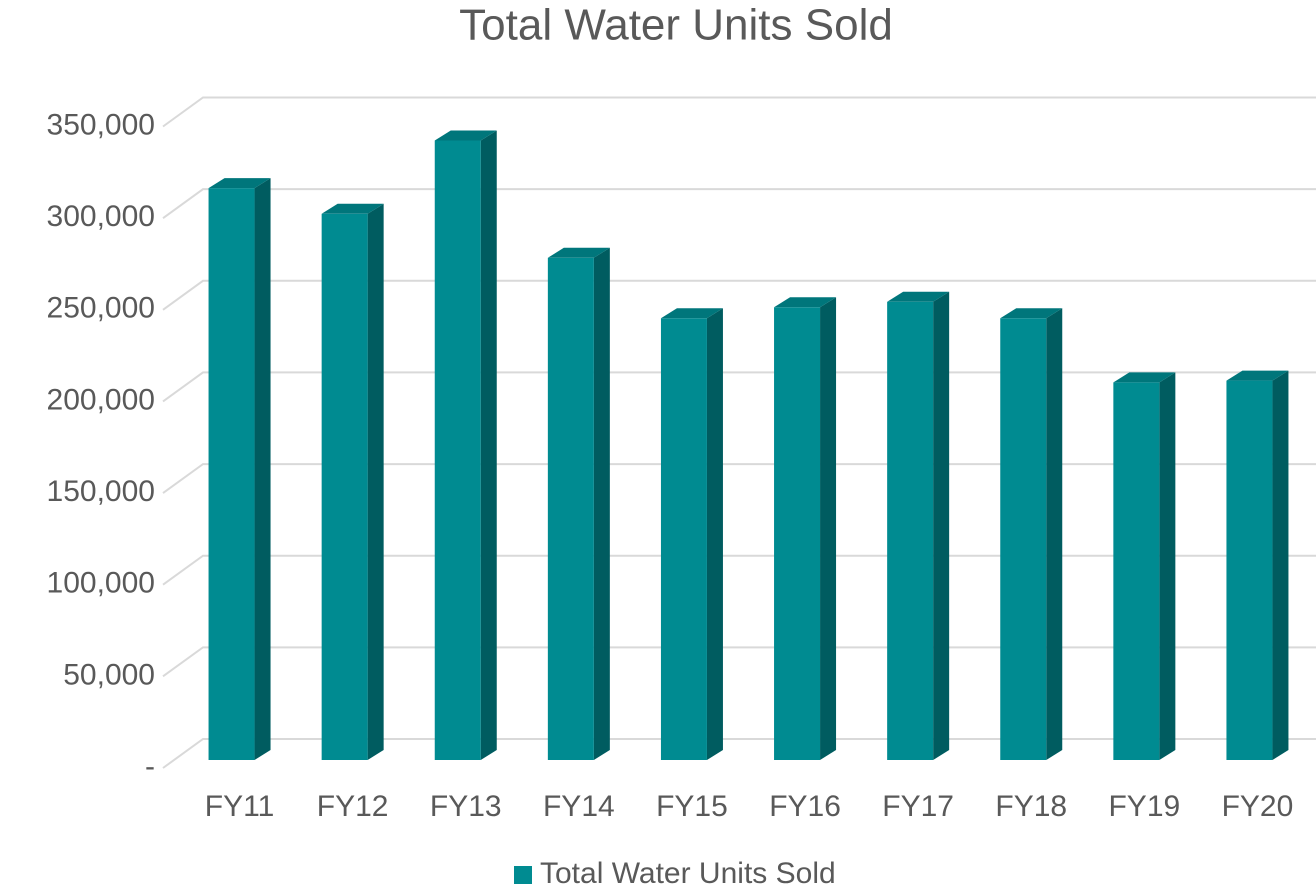 The width and height of the screenshot is (1316, 888). What do you see at coordinates (918, 806) in the screenshot?
I see `x-tick-label: FY17` at bounding box center [918, 806].